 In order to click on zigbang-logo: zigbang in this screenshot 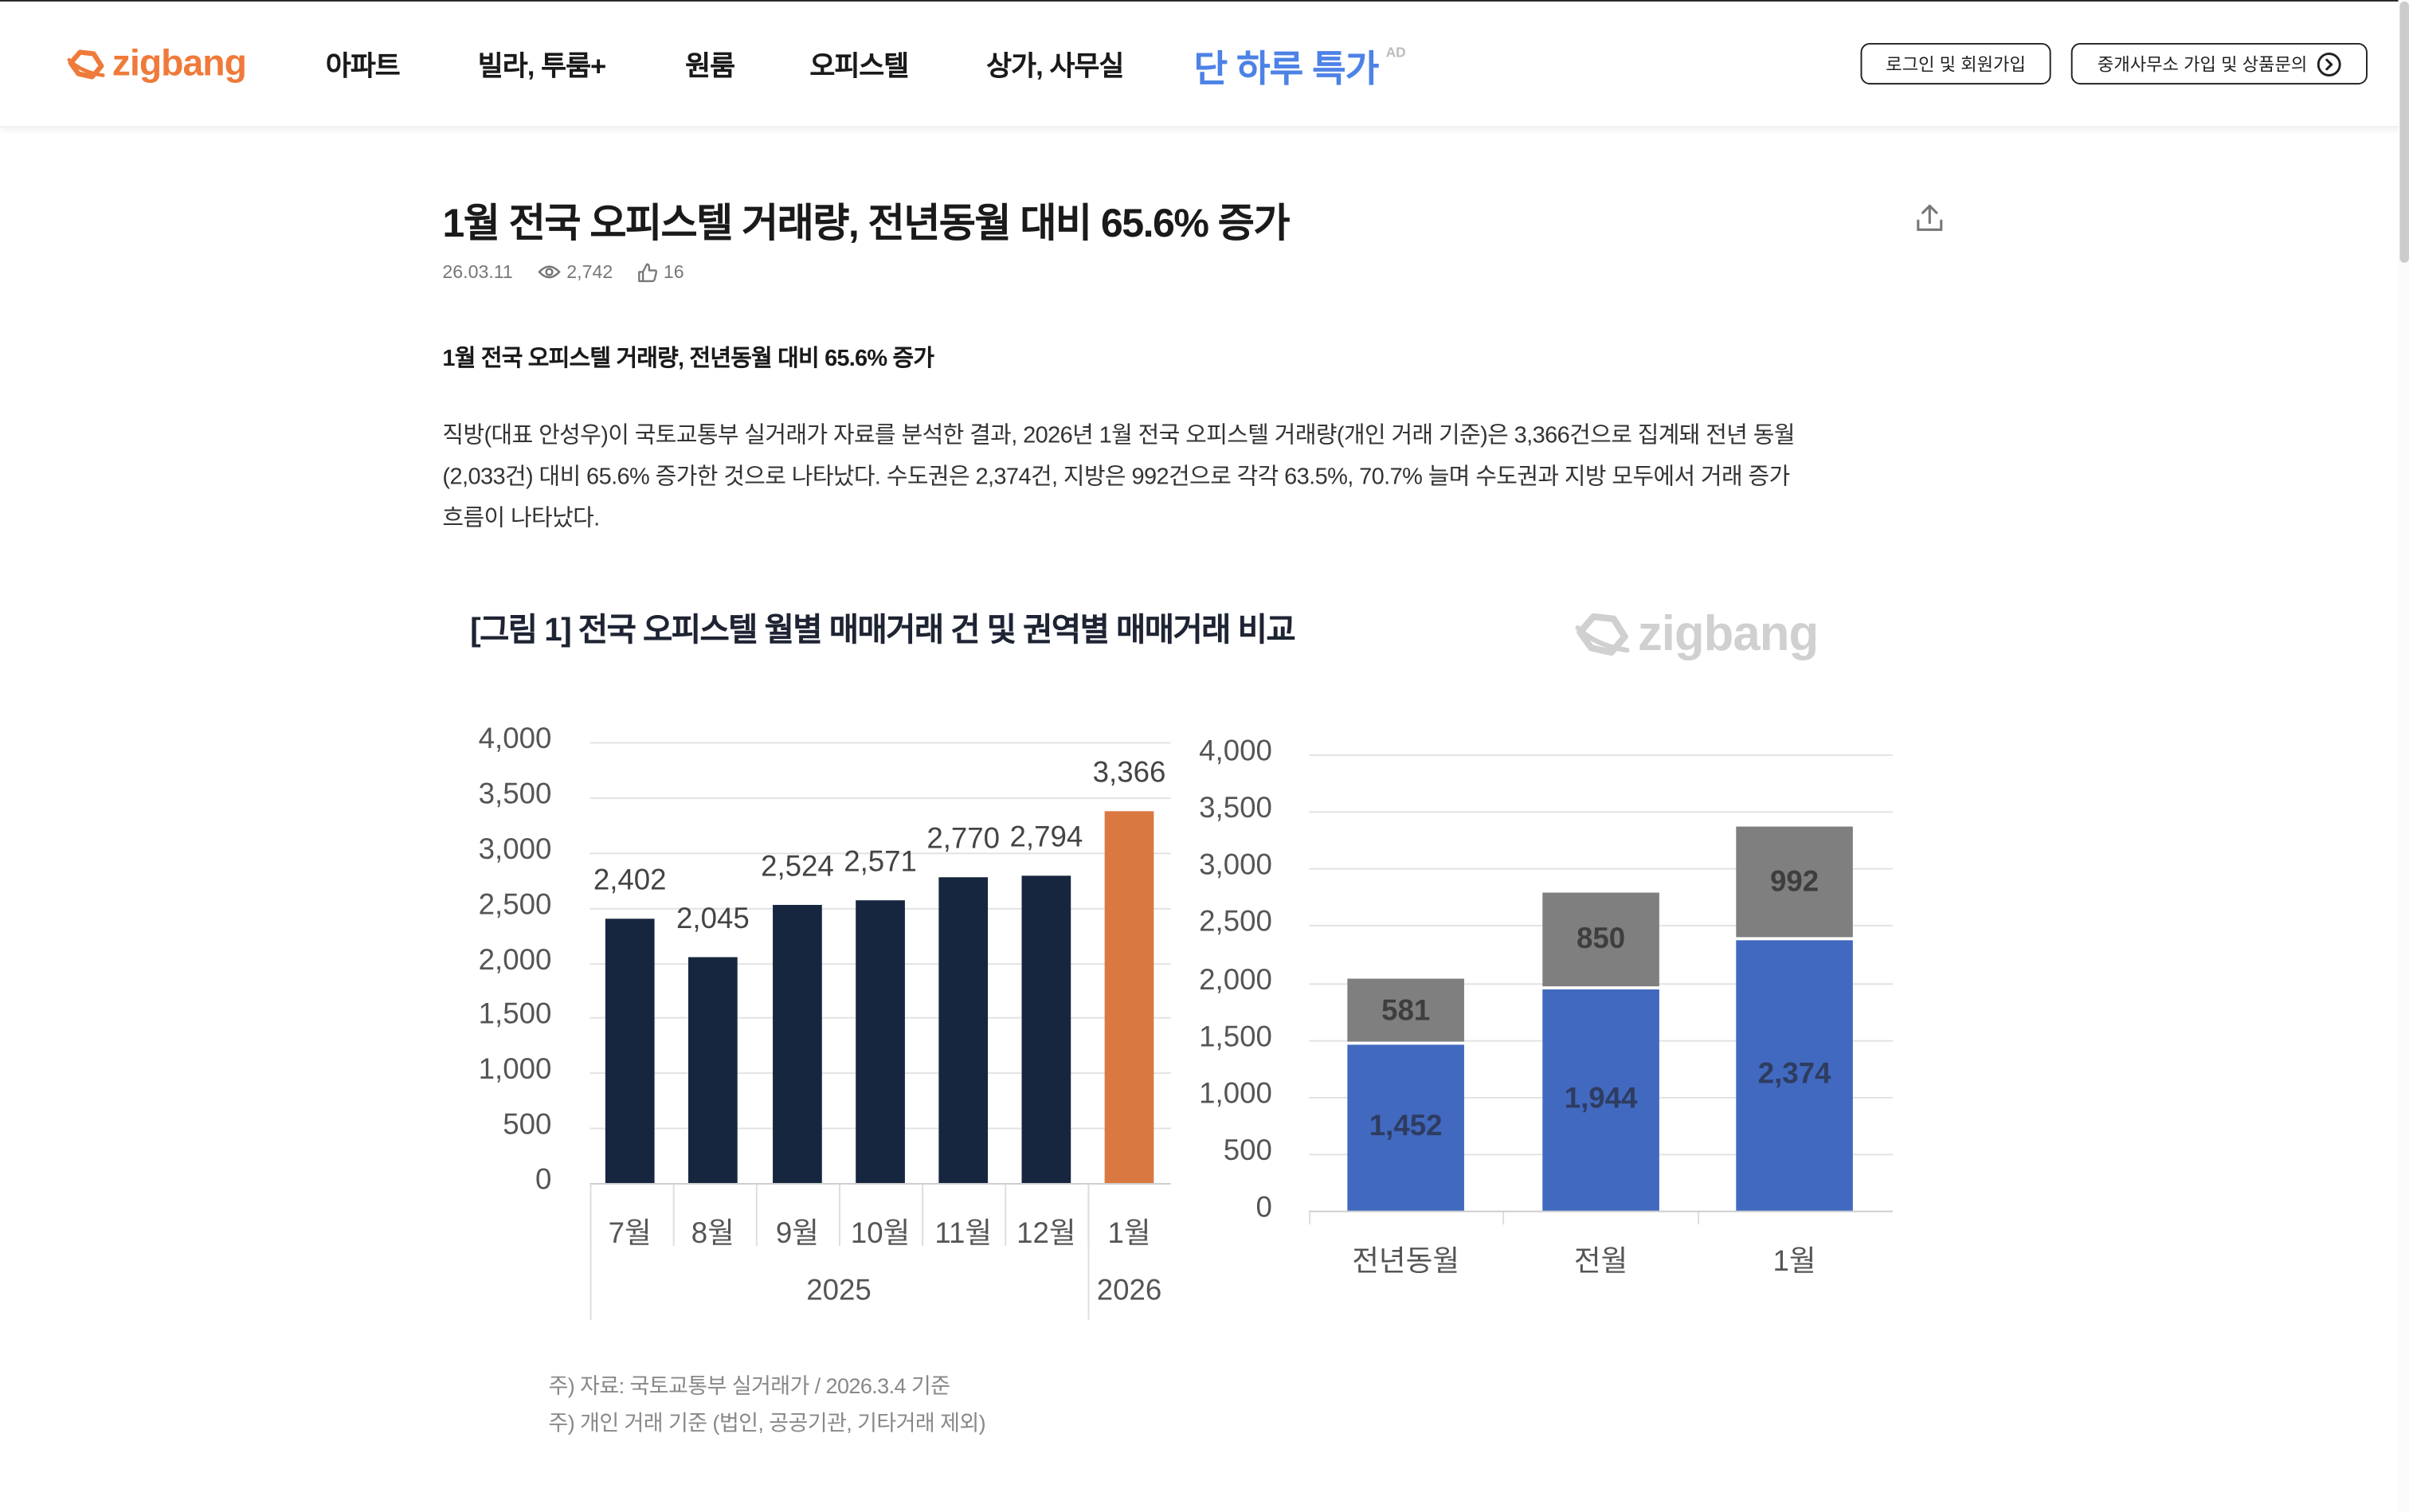, I will do `click(156, 65)`.